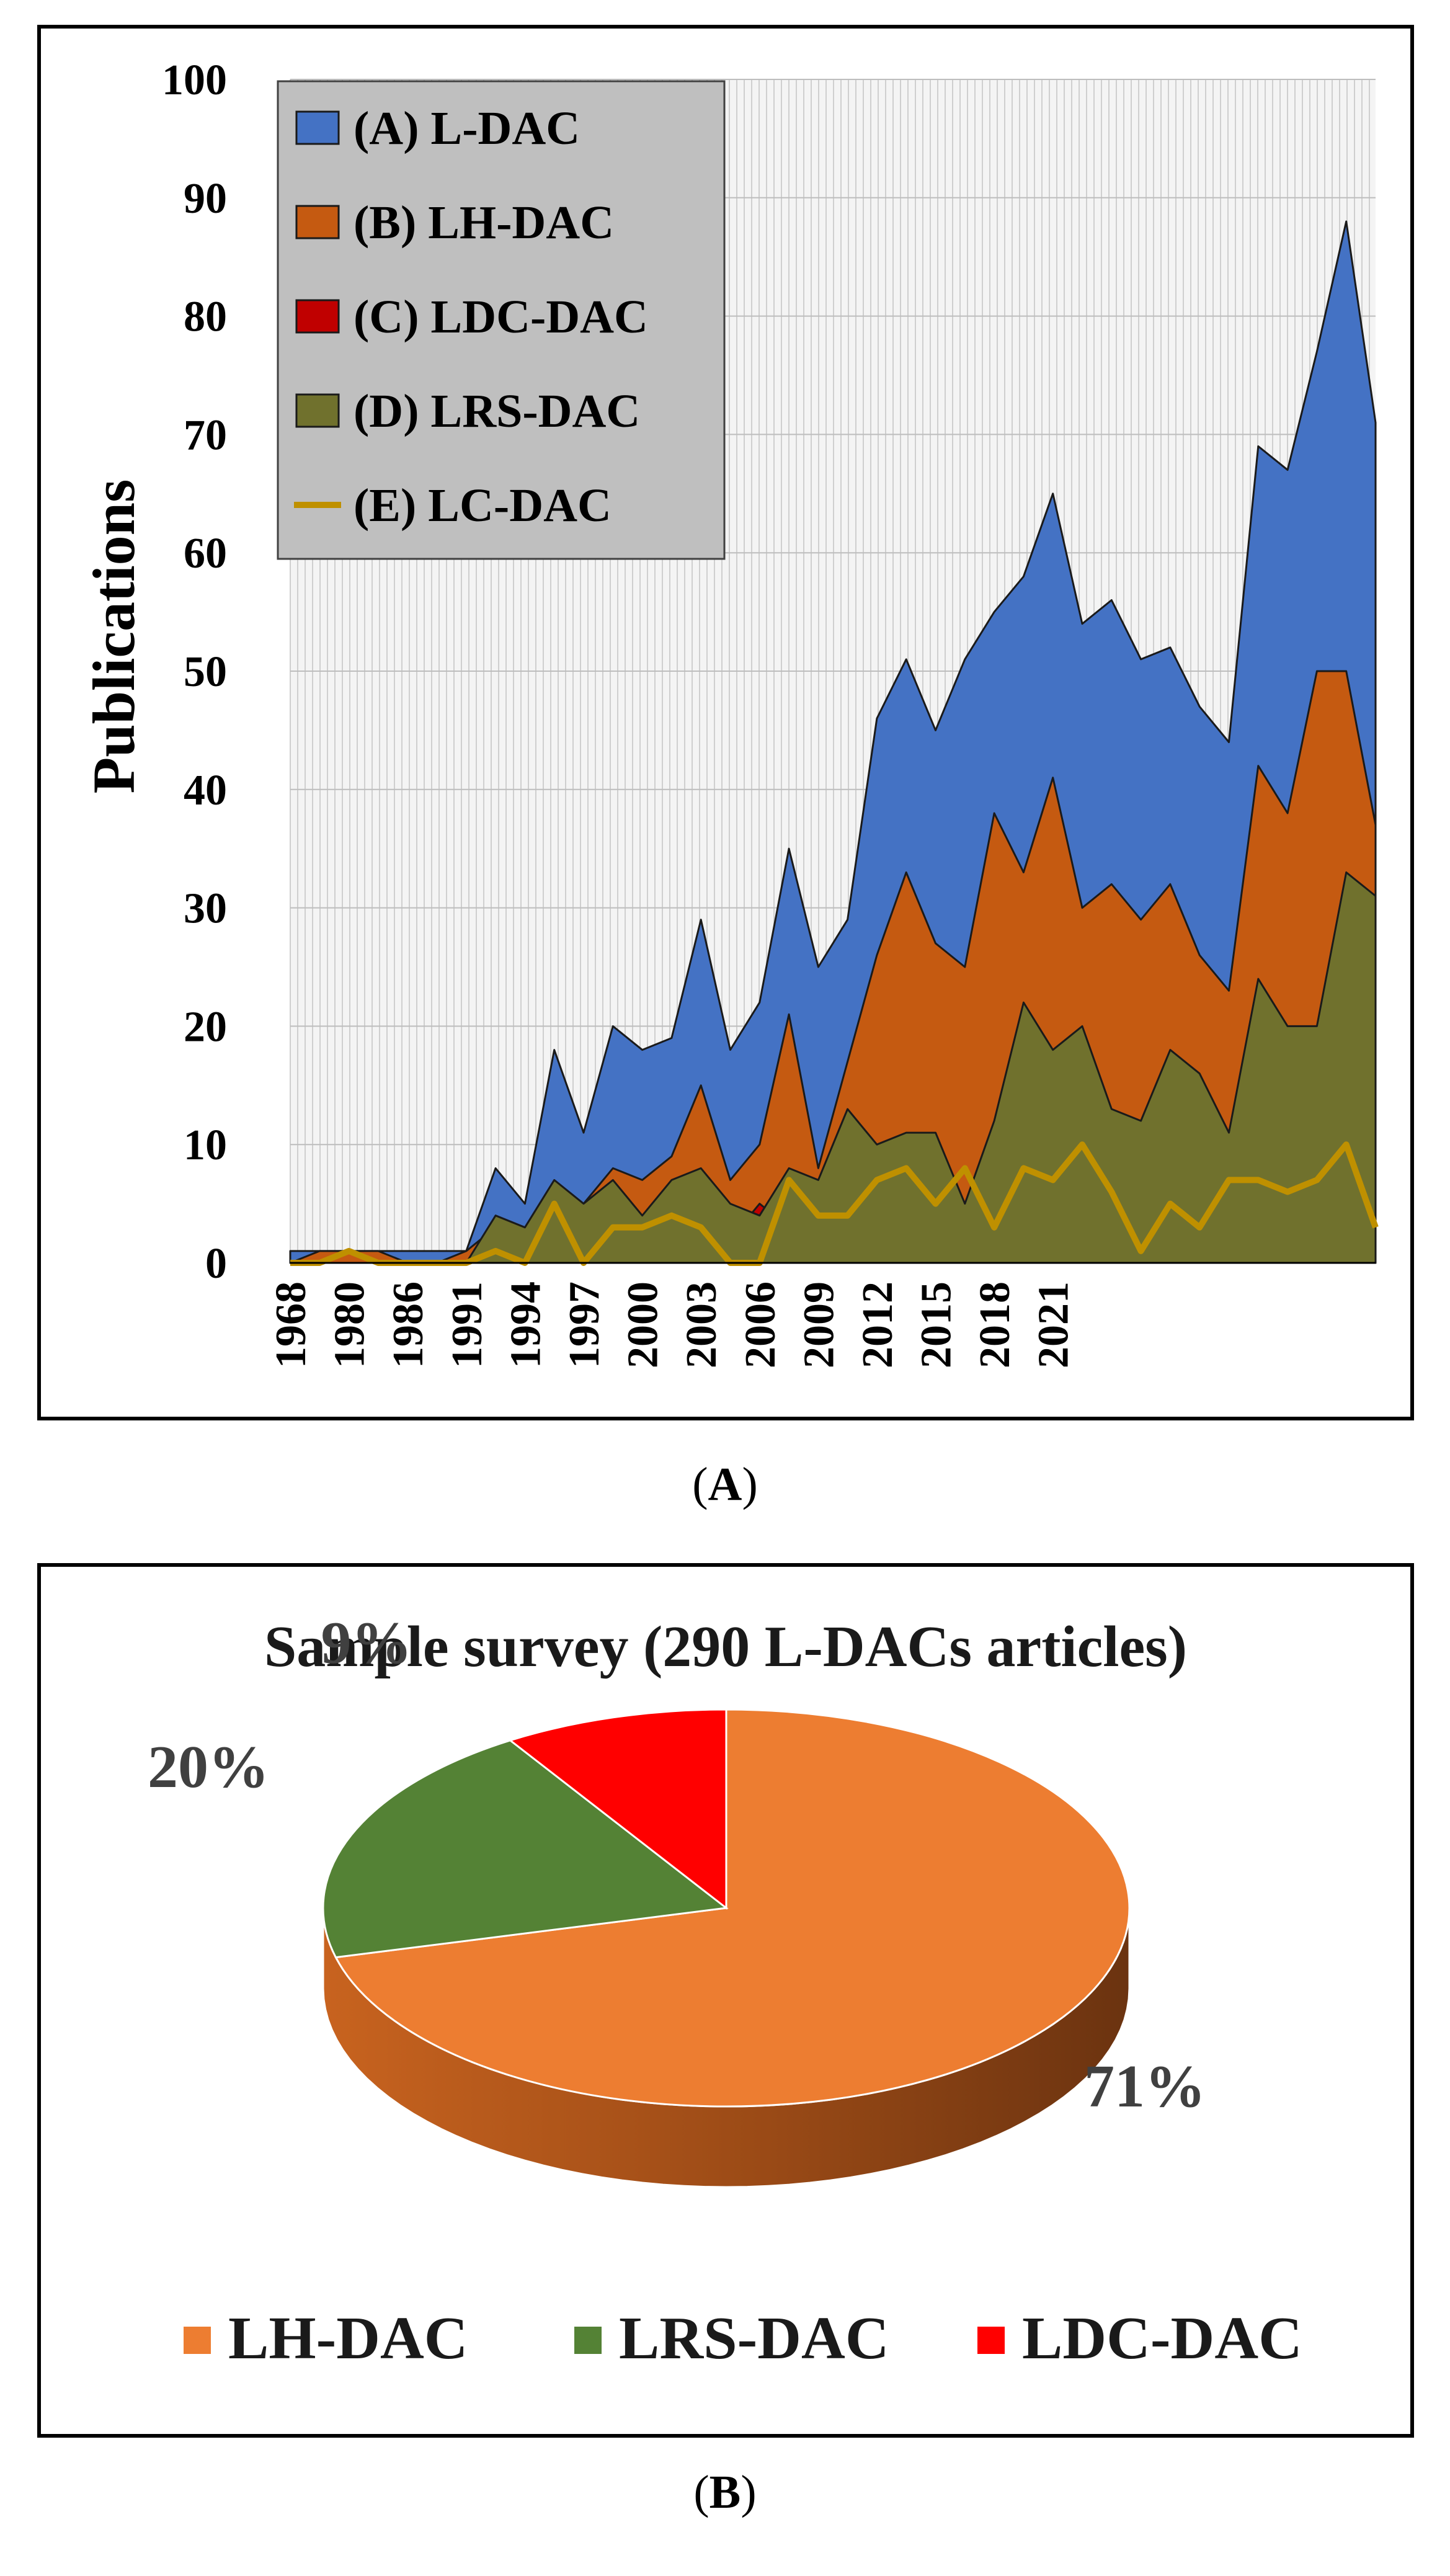 The image size is (1450, 2576). What do you see at coordinates (194, 80) in the screenshot?
I see `y-tick-label: 100` at bounding box center [194, 80].